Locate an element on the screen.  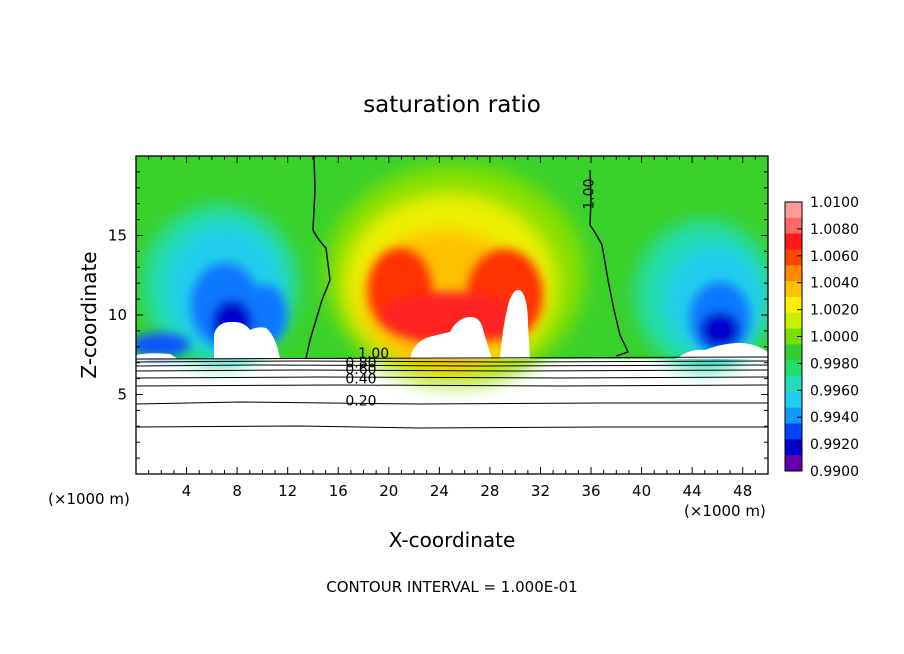
y-axis-label: Z-coordinate is located at coordinates (89, 314).